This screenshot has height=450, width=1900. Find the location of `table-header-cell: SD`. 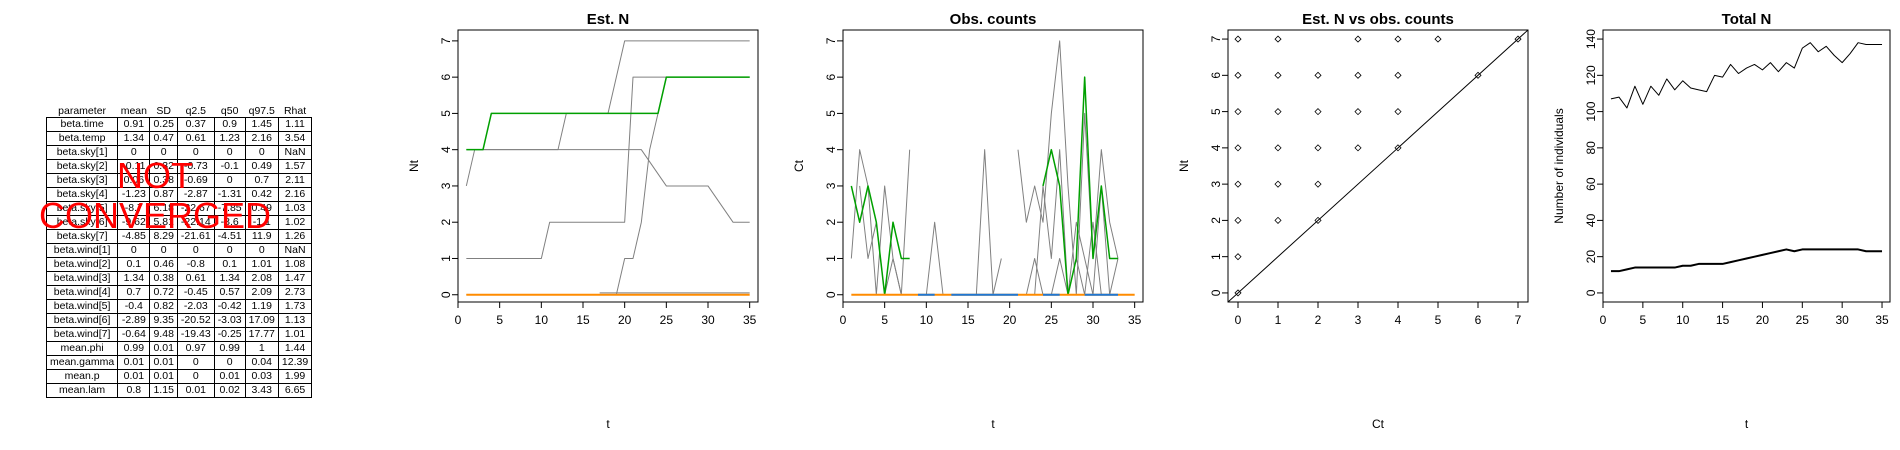

table-header-cell: SD is located at coordinates (163, 110).